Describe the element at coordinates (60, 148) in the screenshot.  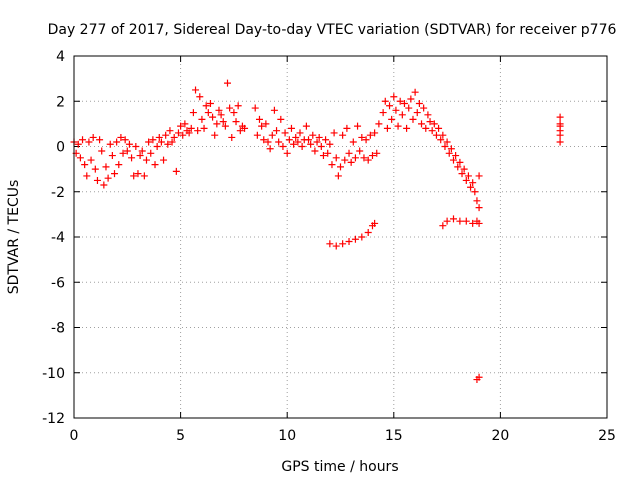
I see `y-tick-label: 0` at that location.